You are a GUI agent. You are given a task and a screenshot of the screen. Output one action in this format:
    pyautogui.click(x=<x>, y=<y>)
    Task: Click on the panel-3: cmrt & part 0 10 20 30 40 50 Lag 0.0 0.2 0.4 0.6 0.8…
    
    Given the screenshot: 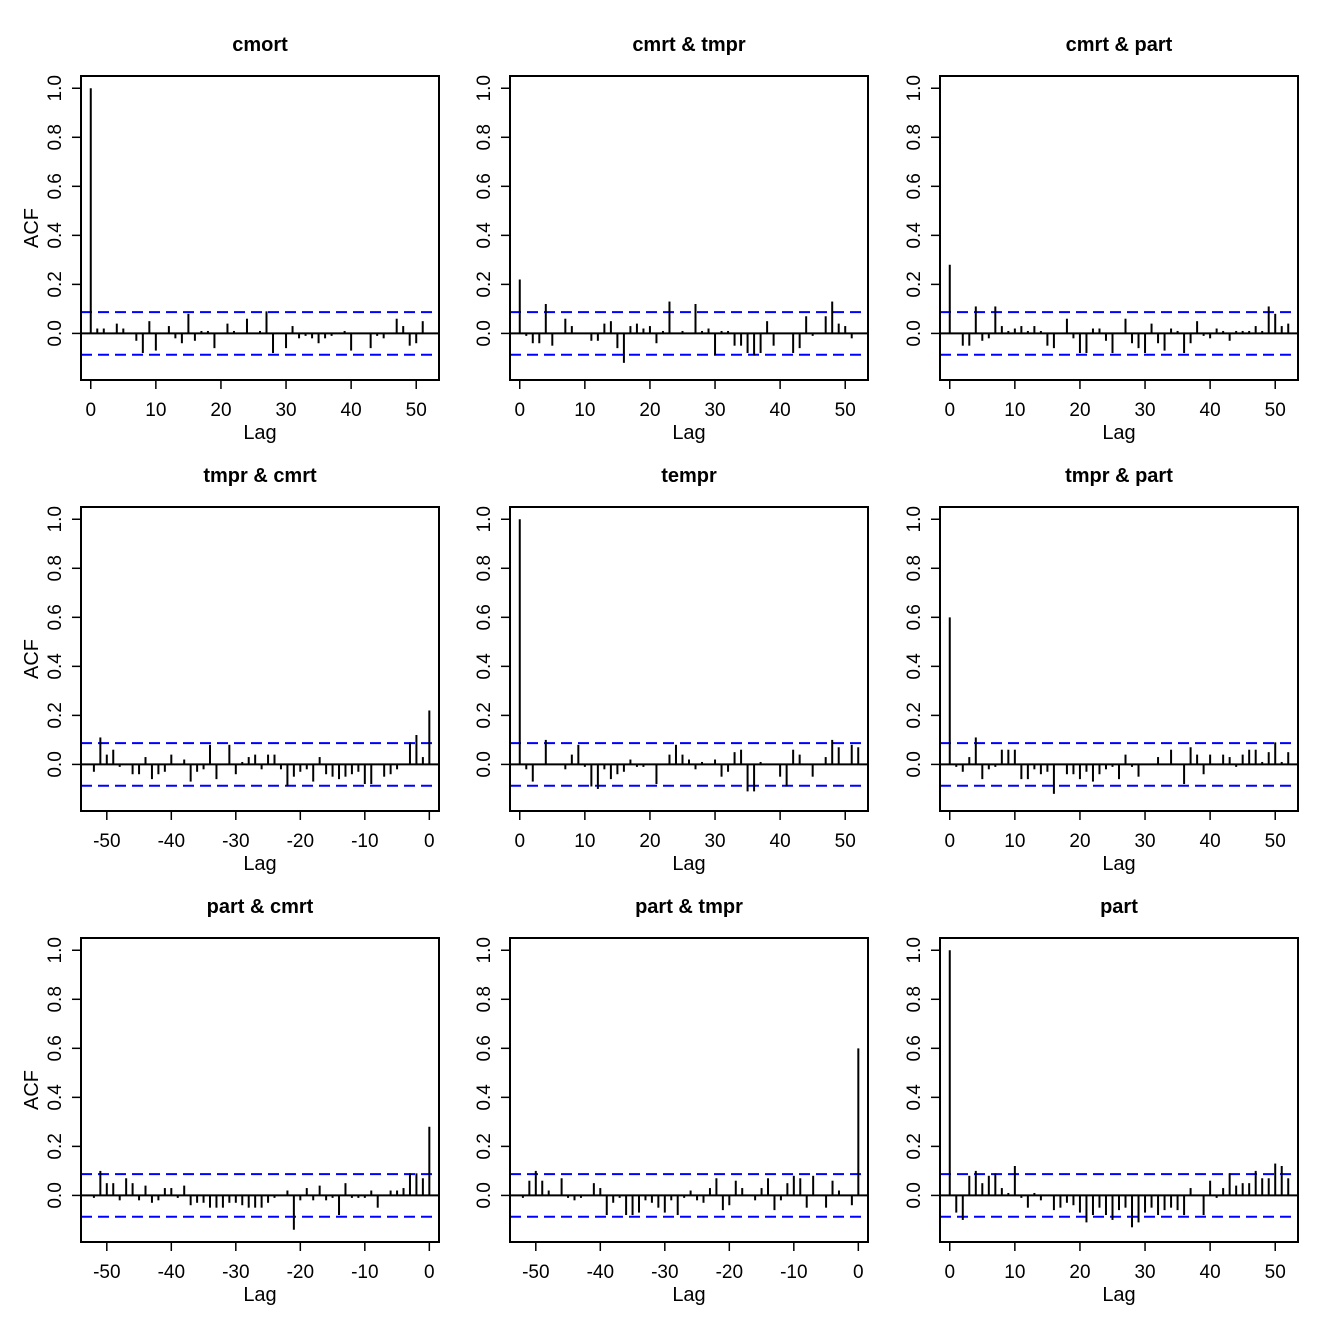 What is the action you would take?
    pyautogui.click(x=1101, y=239)
    